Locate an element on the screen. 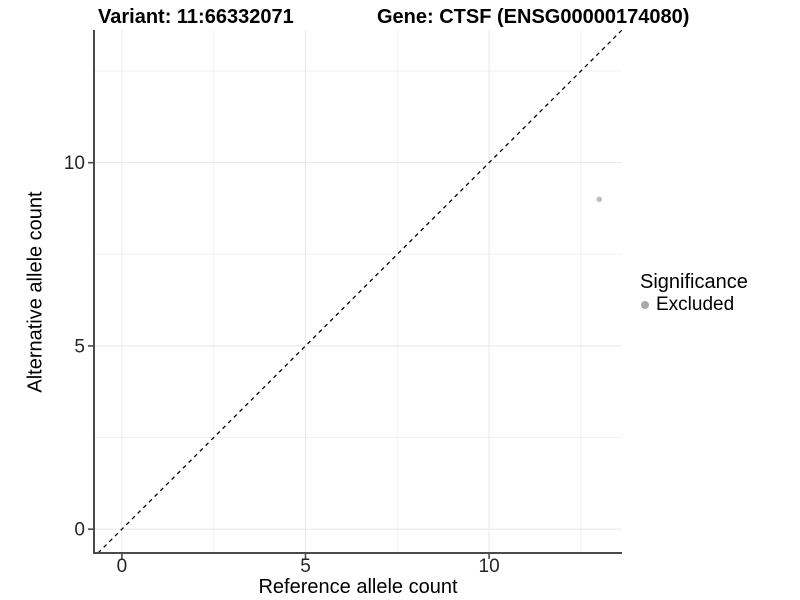 The width and height of the screenshot is (800, 600). y-axis-title: Alternative allele count is located at coordinates (35, 292).